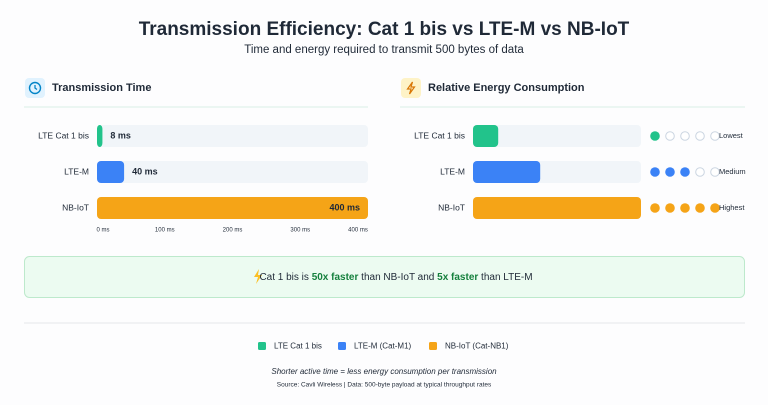 The height and width of the screenshot is (405, 768). I want to click on panel-title: Transmission Time, so click(101, 88).